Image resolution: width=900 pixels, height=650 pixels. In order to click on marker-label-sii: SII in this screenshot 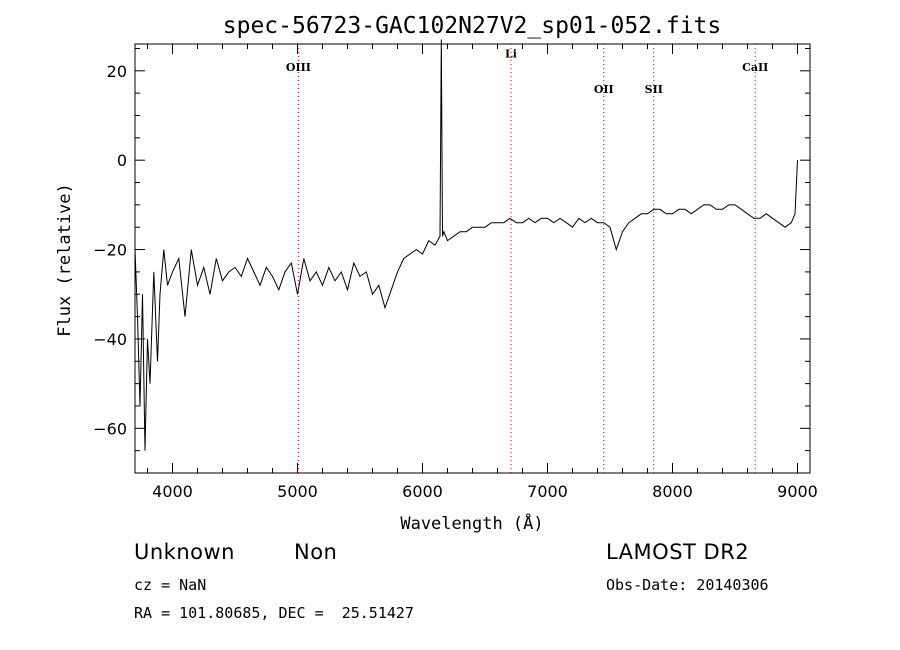, I will do `click(654, 89)`.